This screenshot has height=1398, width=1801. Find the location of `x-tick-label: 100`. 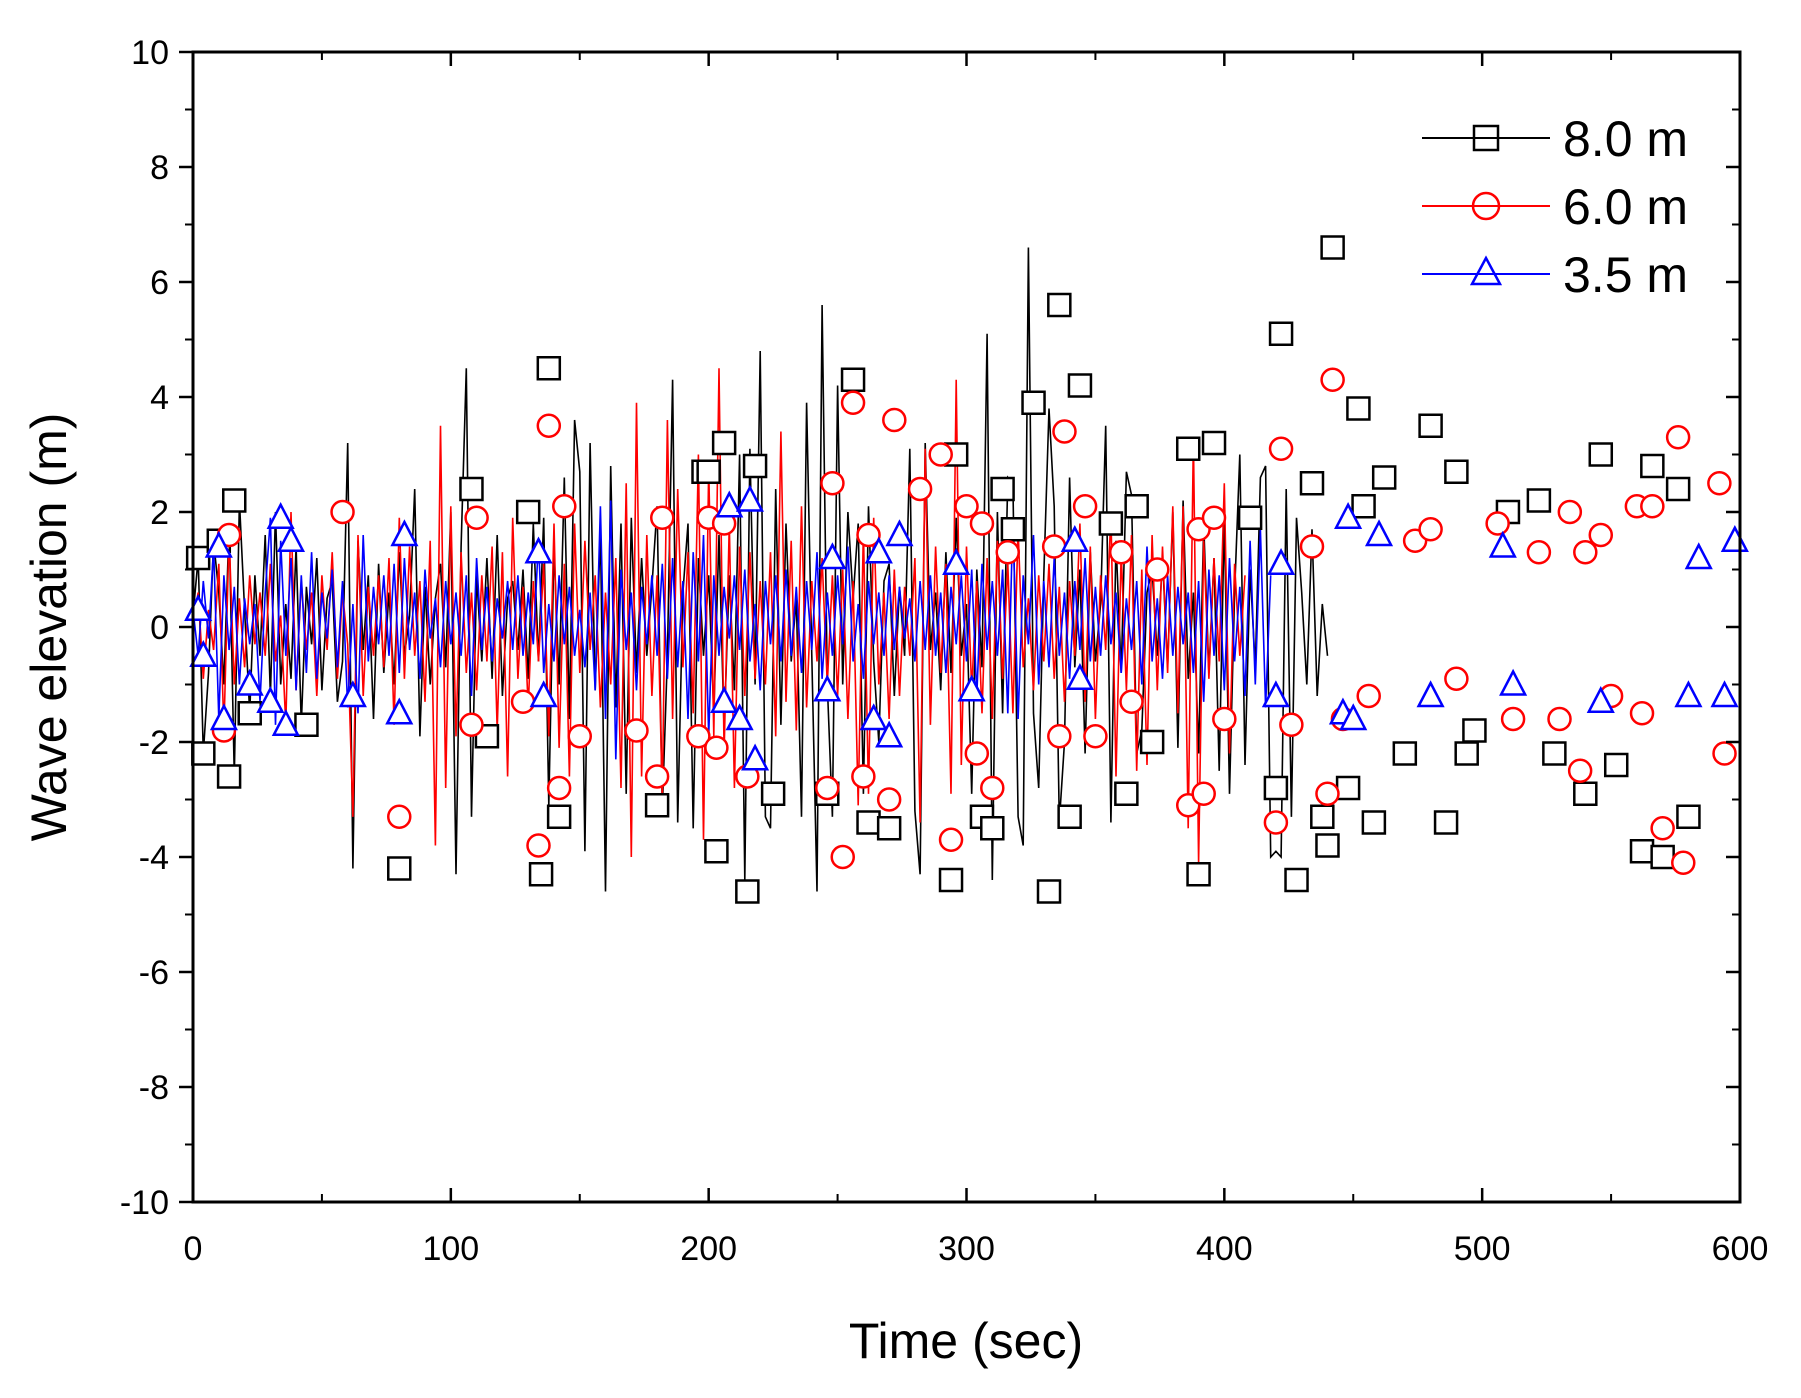

x-tick-label: 100 is located at coordinates (450, 1249).